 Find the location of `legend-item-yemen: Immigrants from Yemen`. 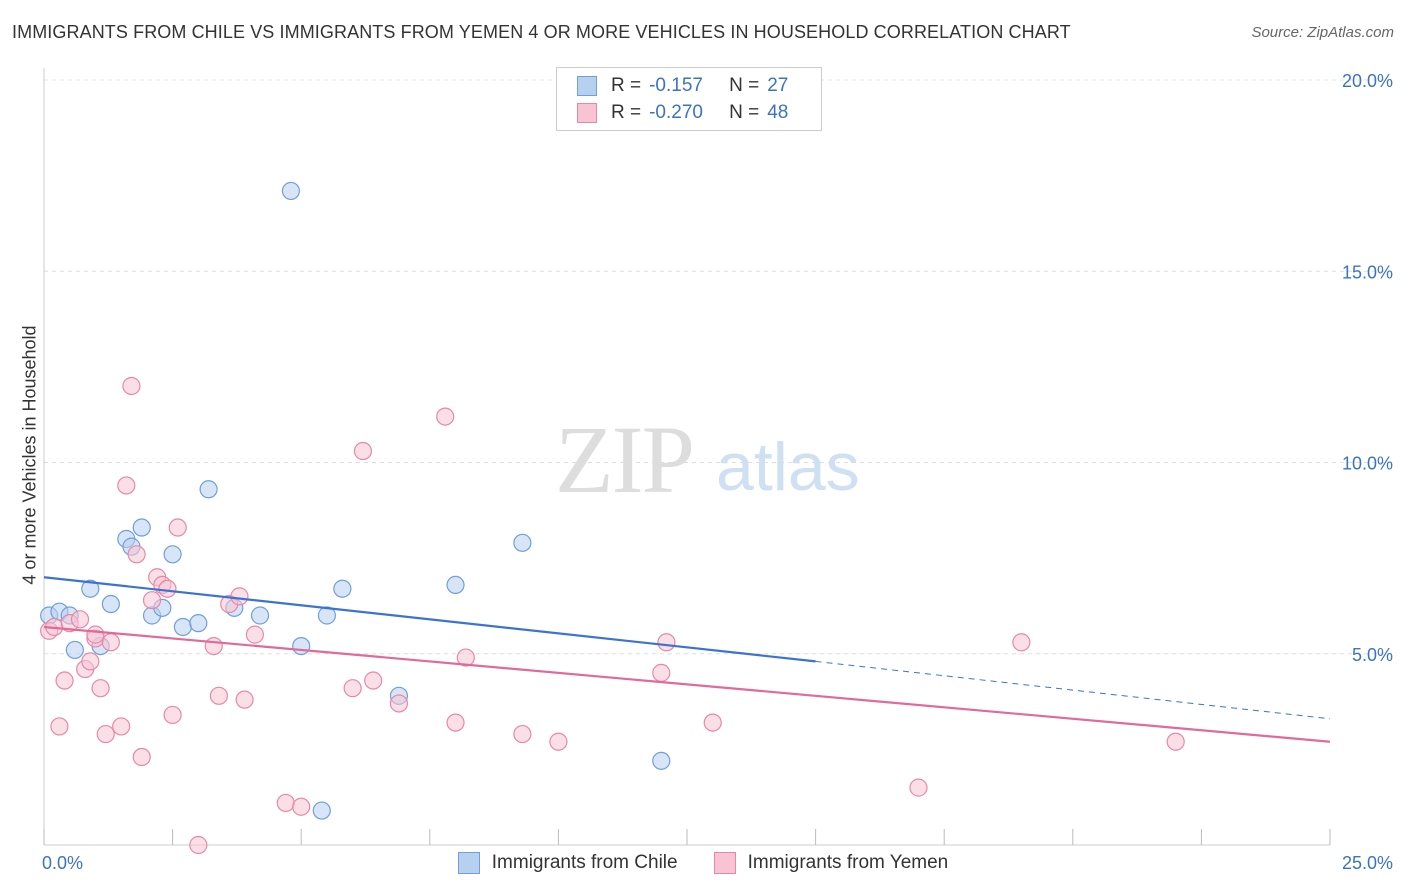

legend-item-yemen: Immigrants from Yemen is located at coordinates (831, 863).